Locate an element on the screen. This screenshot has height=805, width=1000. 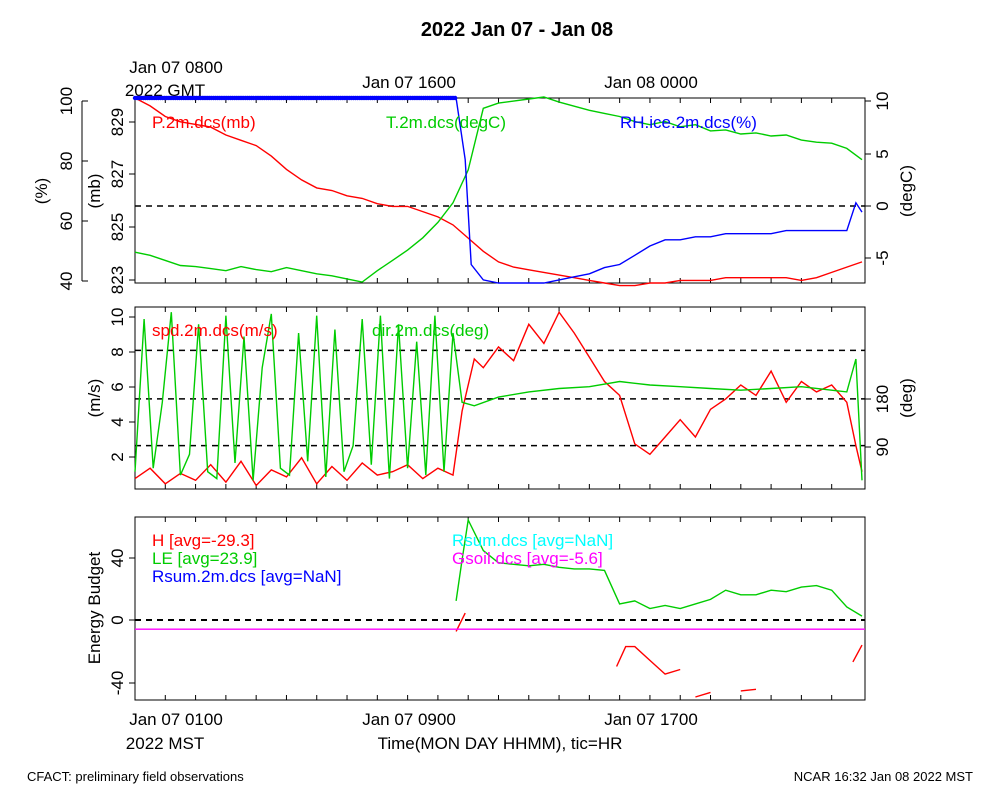
middle-speed-axis: 2 4 6 8 10 (m/s) is located at coordinates (110, 385).